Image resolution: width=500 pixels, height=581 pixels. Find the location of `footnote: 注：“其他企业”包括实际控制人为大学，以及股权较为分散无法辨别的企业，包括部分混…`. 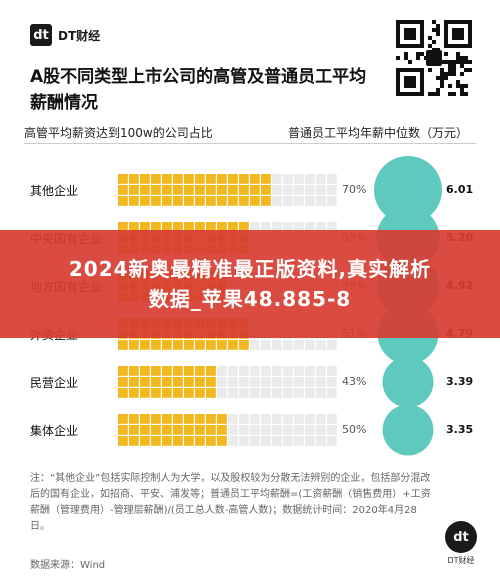

footnote: 注：“其他企业”包括实际控制人为大学，以及股权较为分散无法辨别的企业，包括部分混… is located at coordinates (230, 502).